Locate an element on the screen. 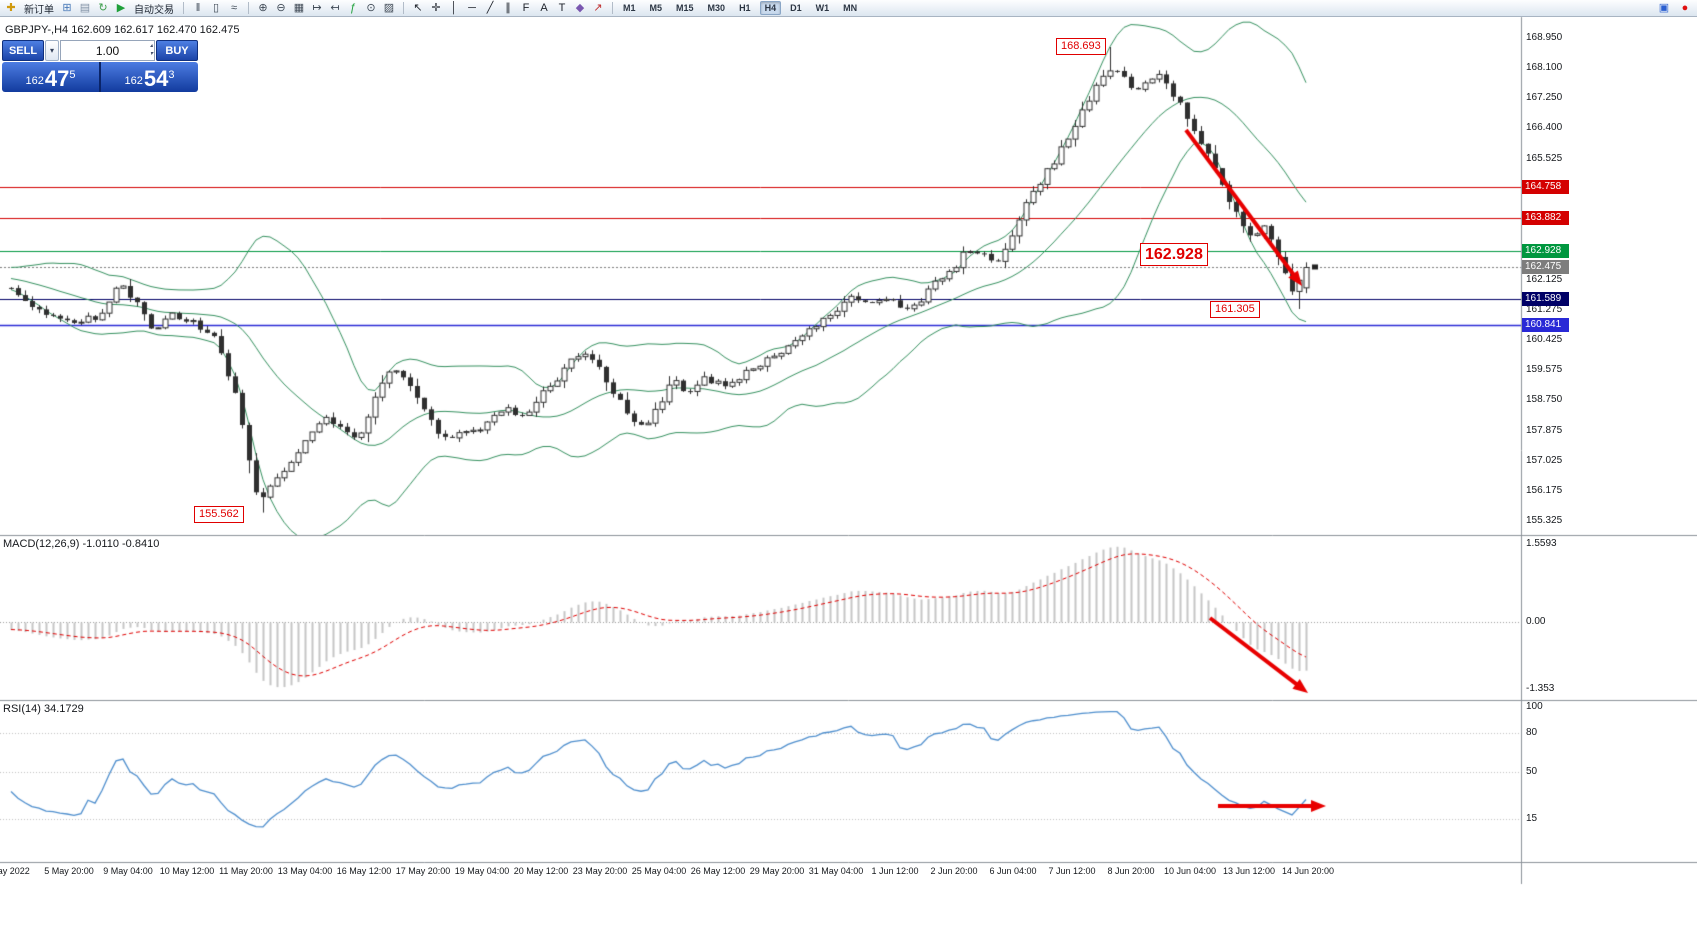 Image resolution: width=1697 pixels, height=941 pixels. one-click-trading-panel: SELL ▾ 1.00 ▴ ▾ BUY 162 47 5 162 54 3 is located at coordinates (100, 66).